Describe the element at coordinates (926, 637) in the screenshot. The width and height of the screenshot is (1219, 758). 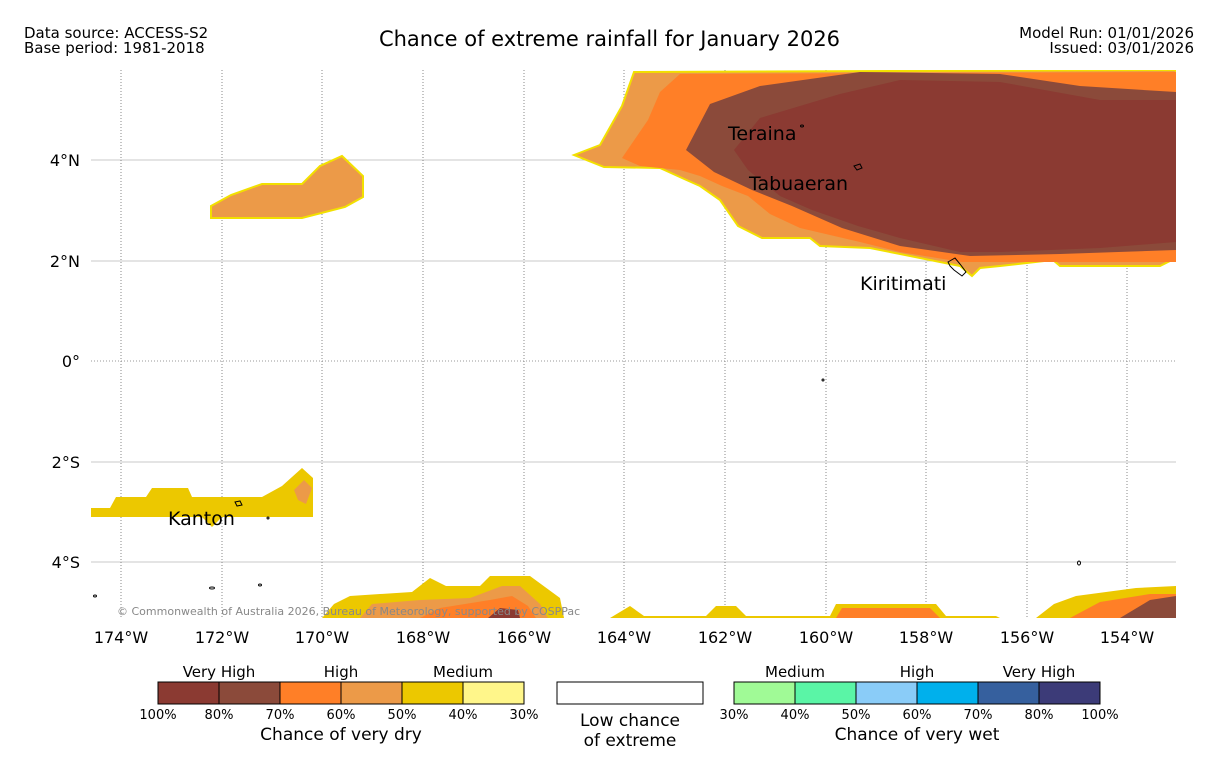
I see `lon-label: 158°W` at that location.